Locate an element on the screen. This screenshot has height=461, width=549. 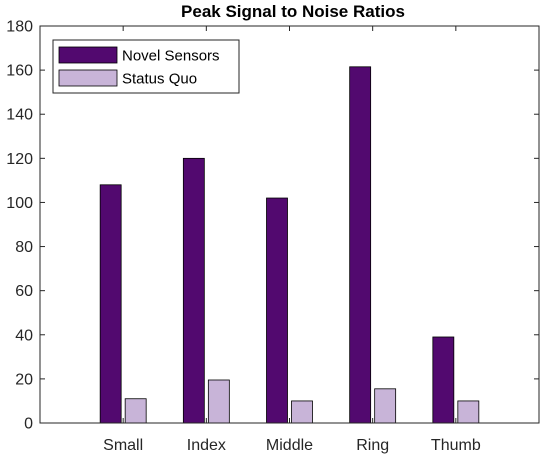
bar-status-quo-thumb is located at coordinates (468, 412).